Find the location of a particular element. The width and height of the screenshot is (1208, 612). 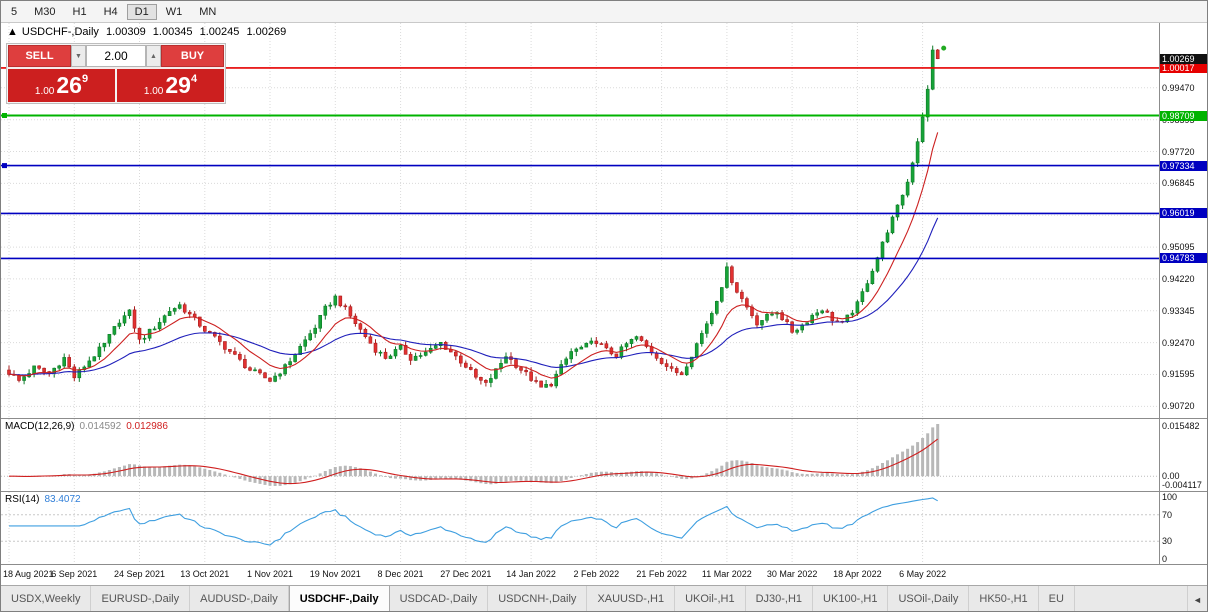

macd-chart is located at coordinates (581, 455).